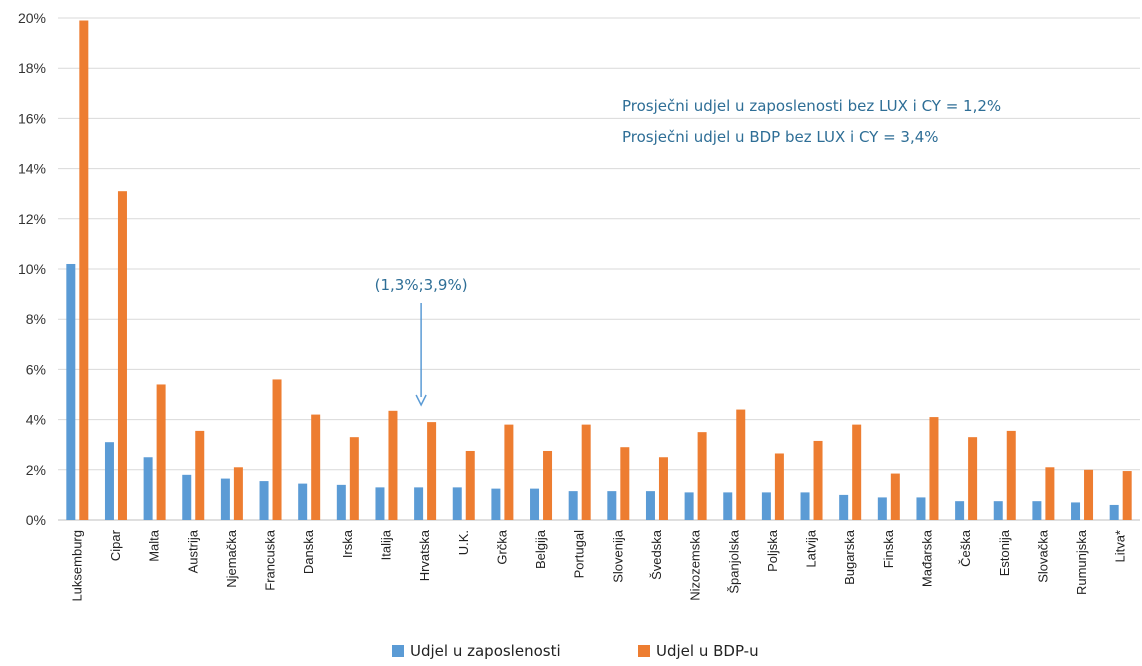 Image resolution: width=1142 pixels, height=666 pixels. Describe the element at coordinates (115, 545) in the screenshot. I see `x-category-label: Cipar` at that location.